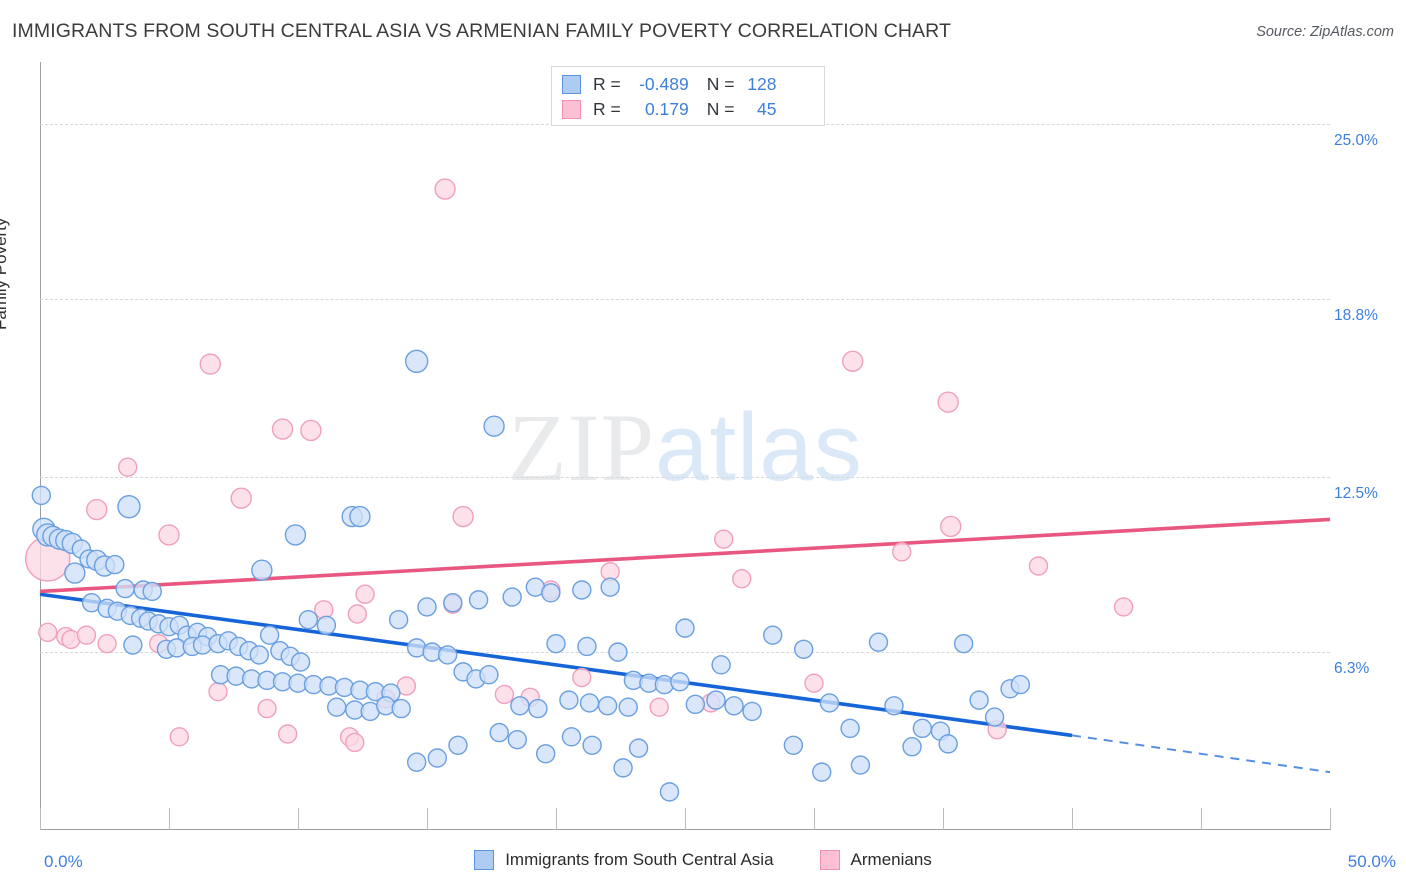  I want to click on legend-item-armenians: Armenians, so click(875, 860).